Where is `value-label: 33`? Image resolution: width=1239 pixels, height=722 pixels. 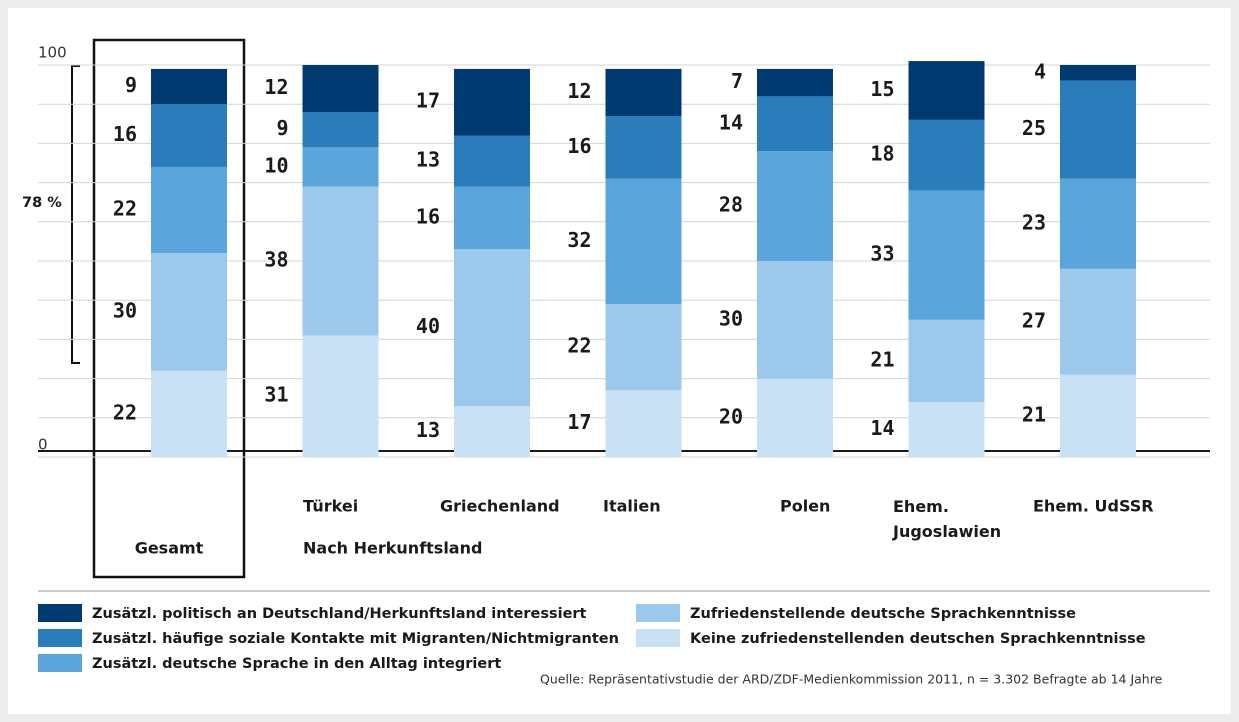 value-label: 33 is located at coordinates (882, 254).